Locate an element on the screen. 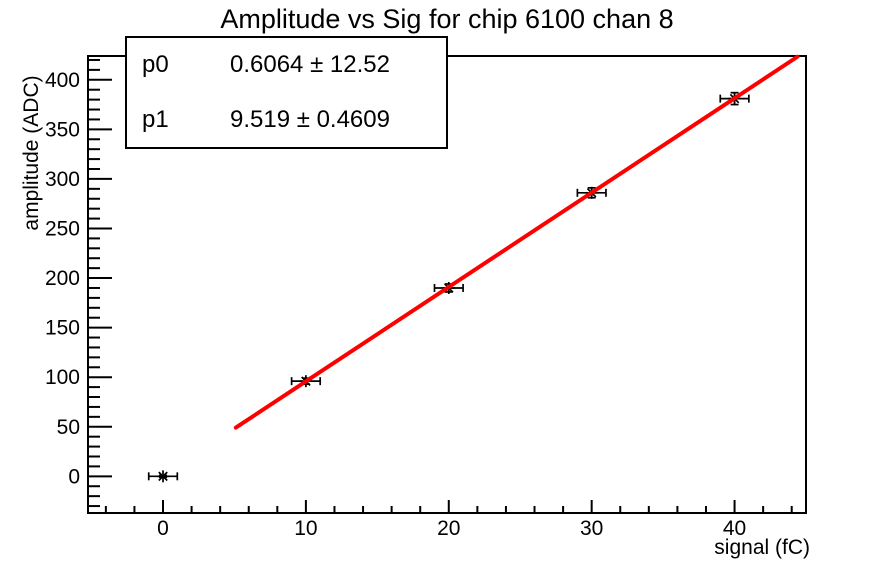  p1-label: p1 is located at coordinates (155, 119).